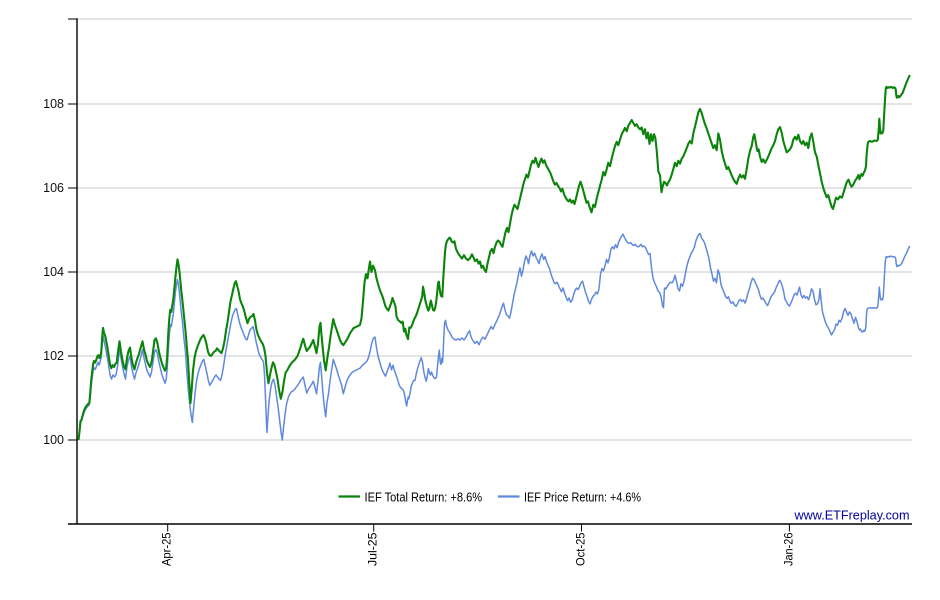 This screenshot has height=600, width=940. What do you see at coordinates (582, 497) in the screenshot?
I see `svg-text: IEF Price Return: +4.6%` at bounding box center [582, 497].